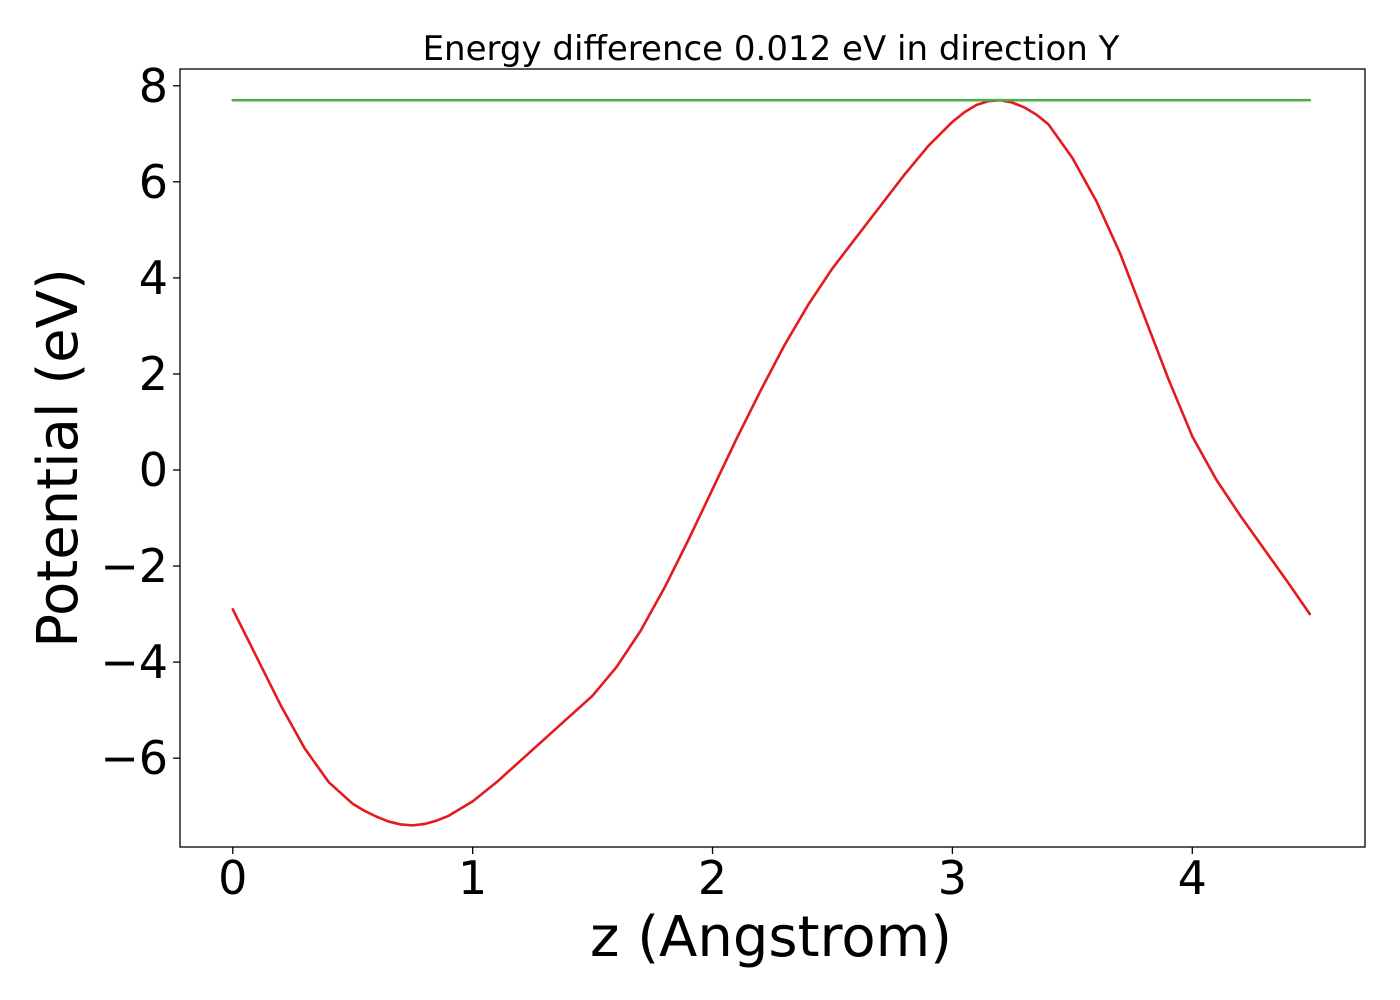 Image resolution: width=1400 pixels, height=1000 pixels. Describe the element at coordinates (140, 422) in the screenshot. I see `y-axis-ticks: 8 6 4 2 0 −2 −4 −6` at that location.